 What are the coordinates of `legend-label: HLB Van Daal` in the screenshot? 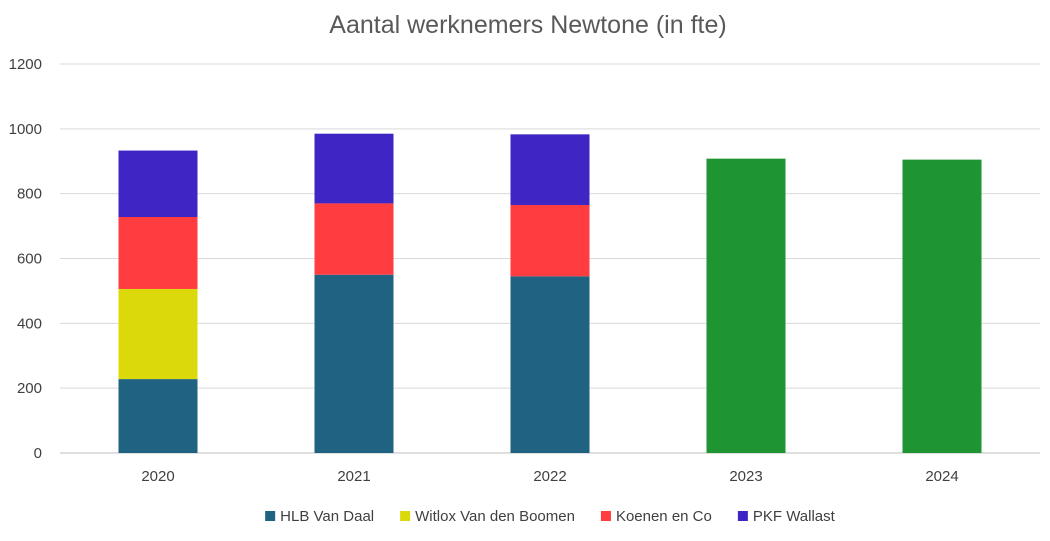 It's located at (327, 516).